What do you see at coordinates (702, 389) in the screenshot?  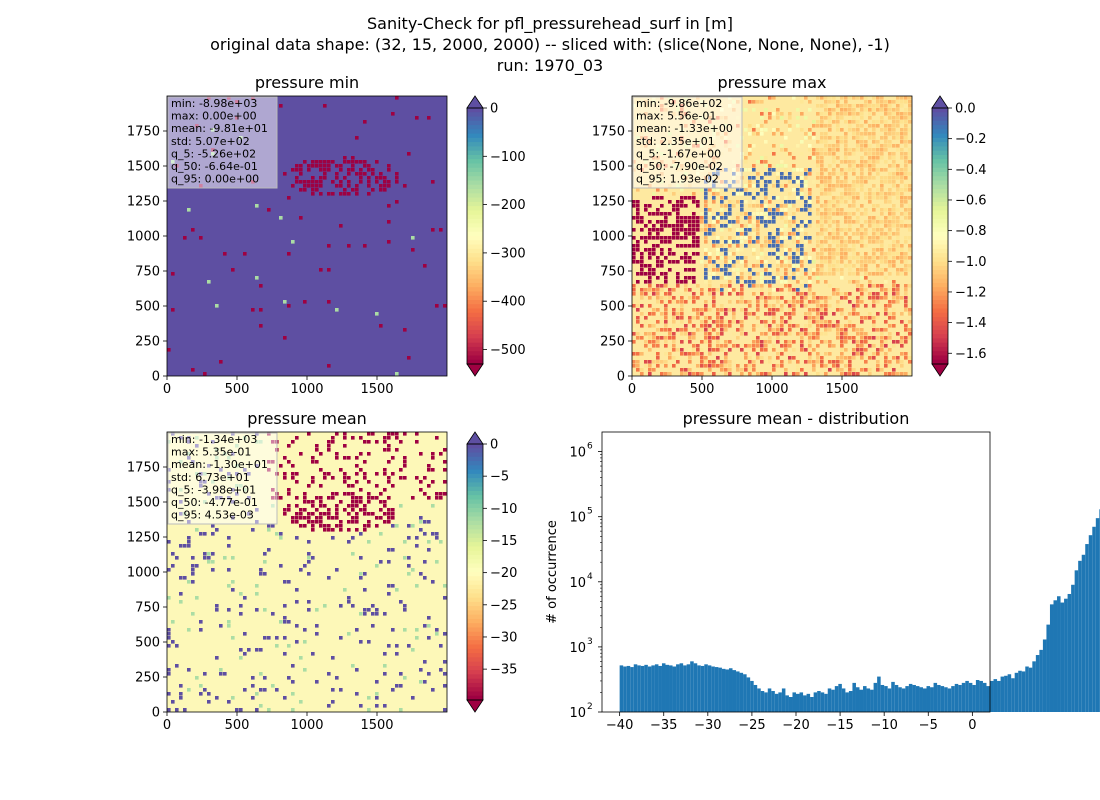 I see `x-tick-label: 500` at bounding box center [702, 389].